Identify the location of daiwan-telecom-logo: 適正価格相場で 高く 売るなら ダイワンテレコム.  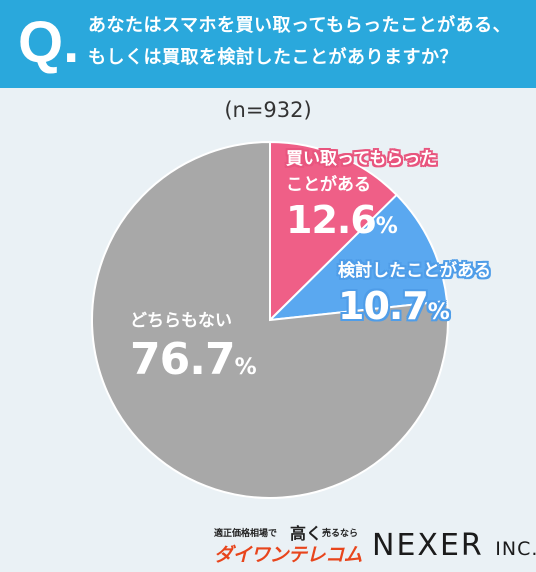
(289, 545).